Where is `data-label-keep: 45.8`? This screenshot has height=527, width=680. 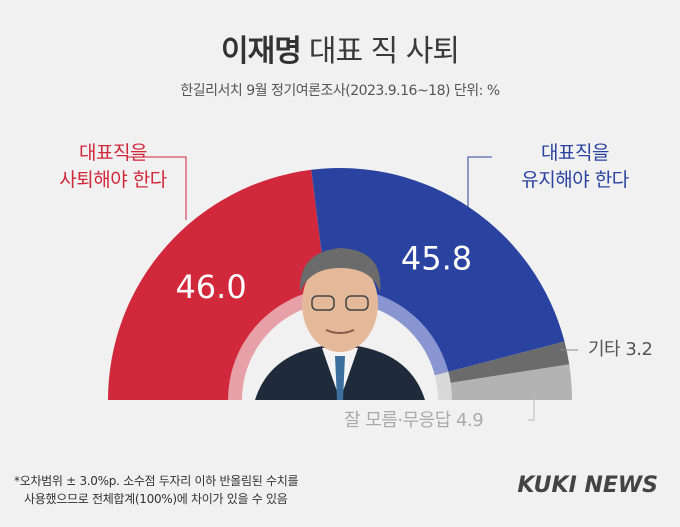 data-label-keep: 45.8 is located at coordinates (436, 259).